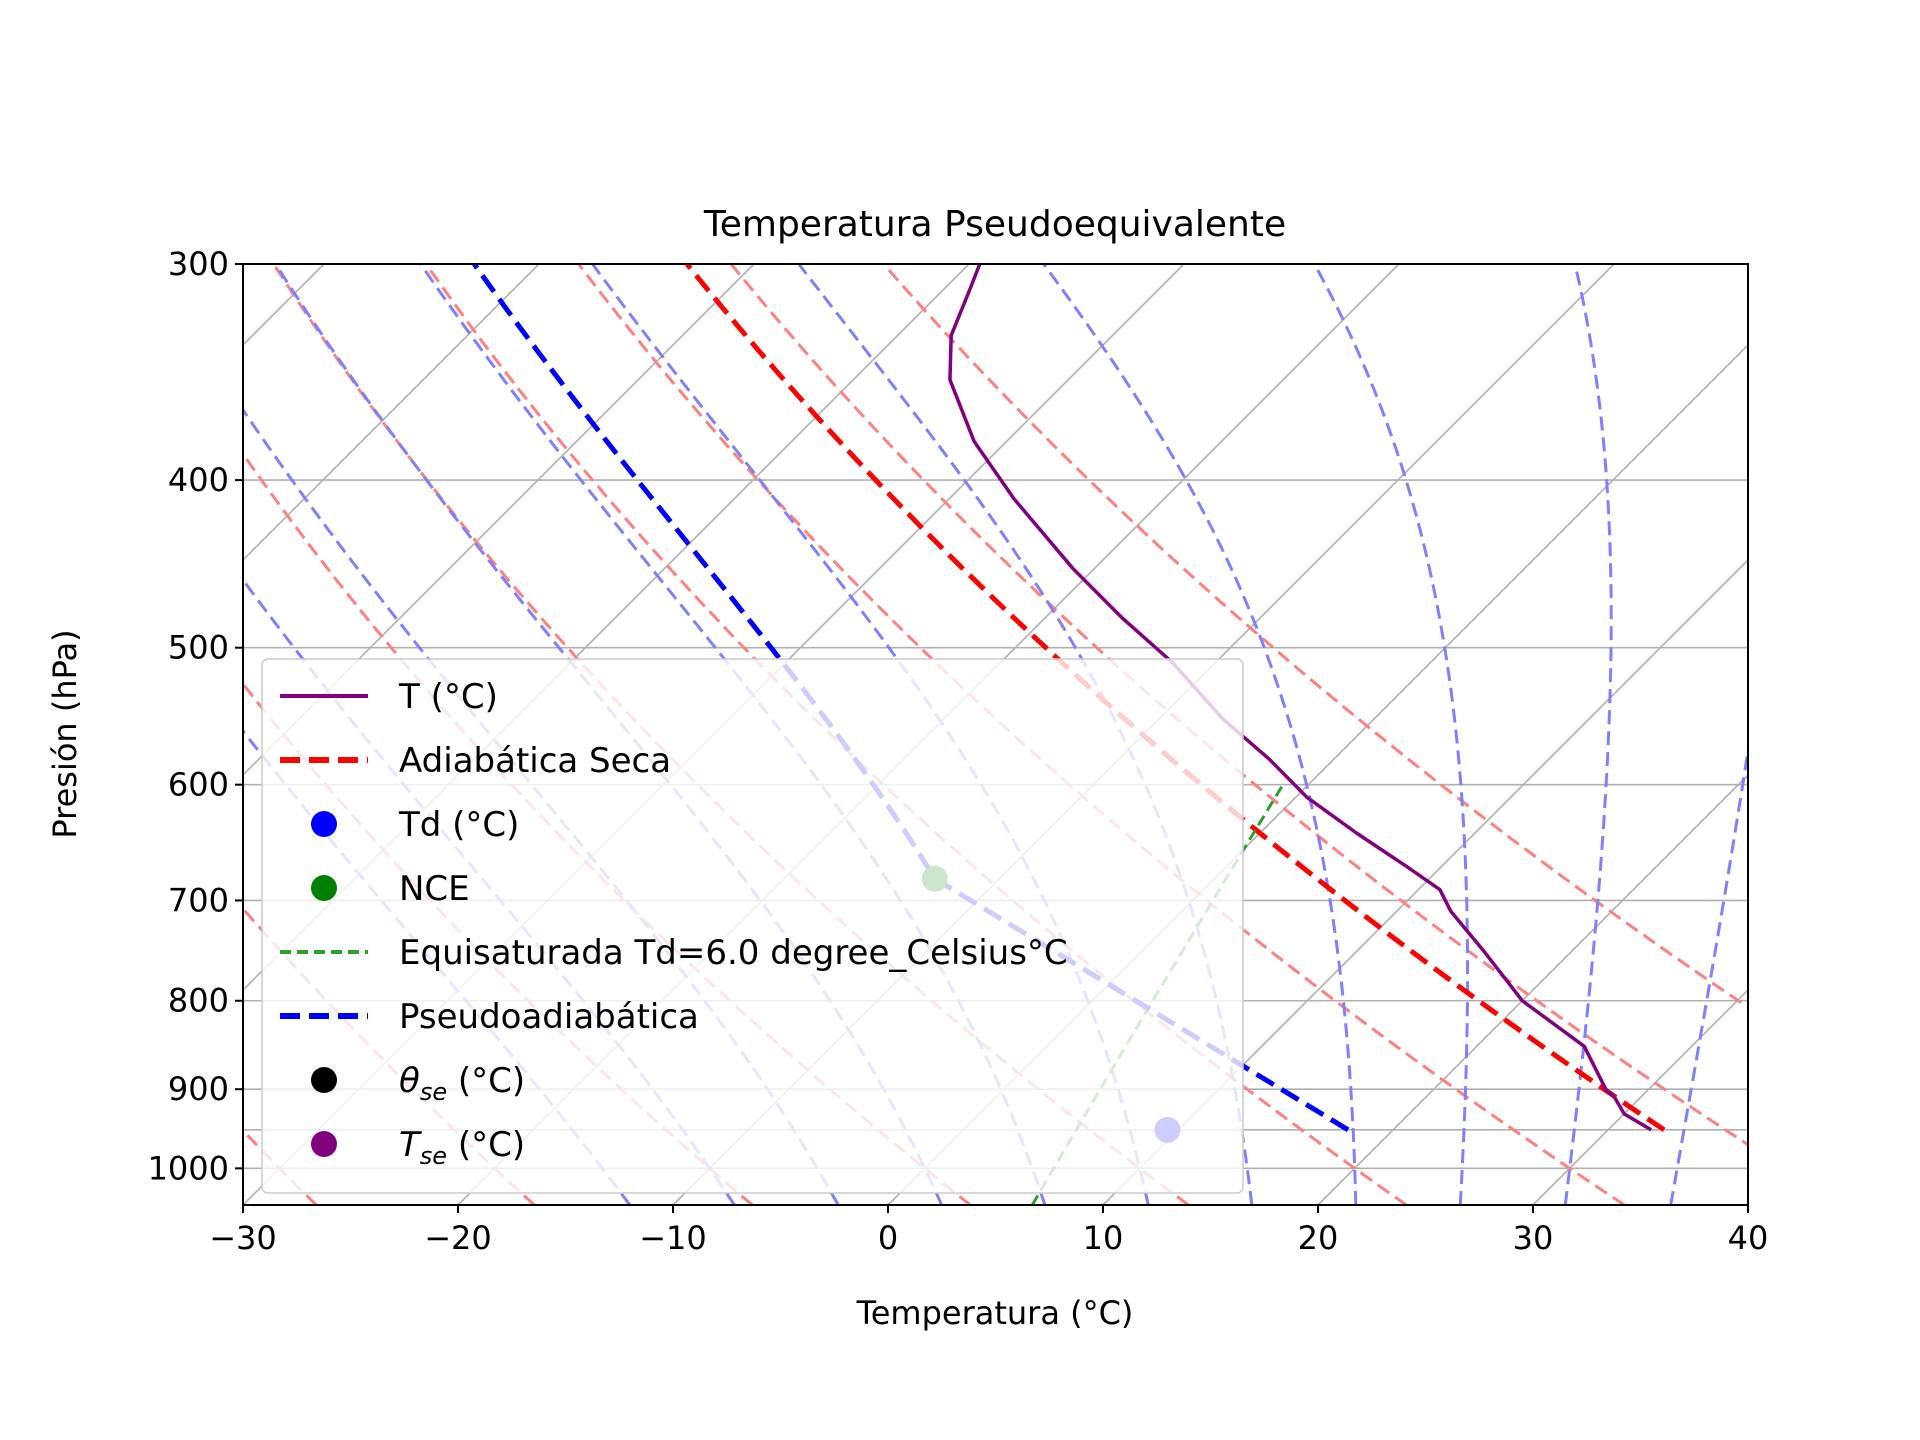 The width and height of the screenshot is (1920, 1440). Describe the element at coordinates (994, 224) in the screenshot. I see `chart-title: Temperatura Pseudoequivalente` at that location.